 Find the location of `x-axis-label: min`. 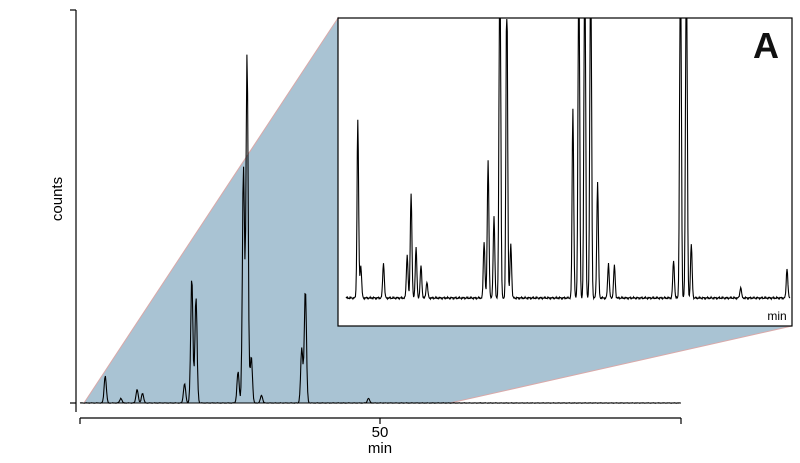

x-axis-label: min is located at coordinates (380, 448).